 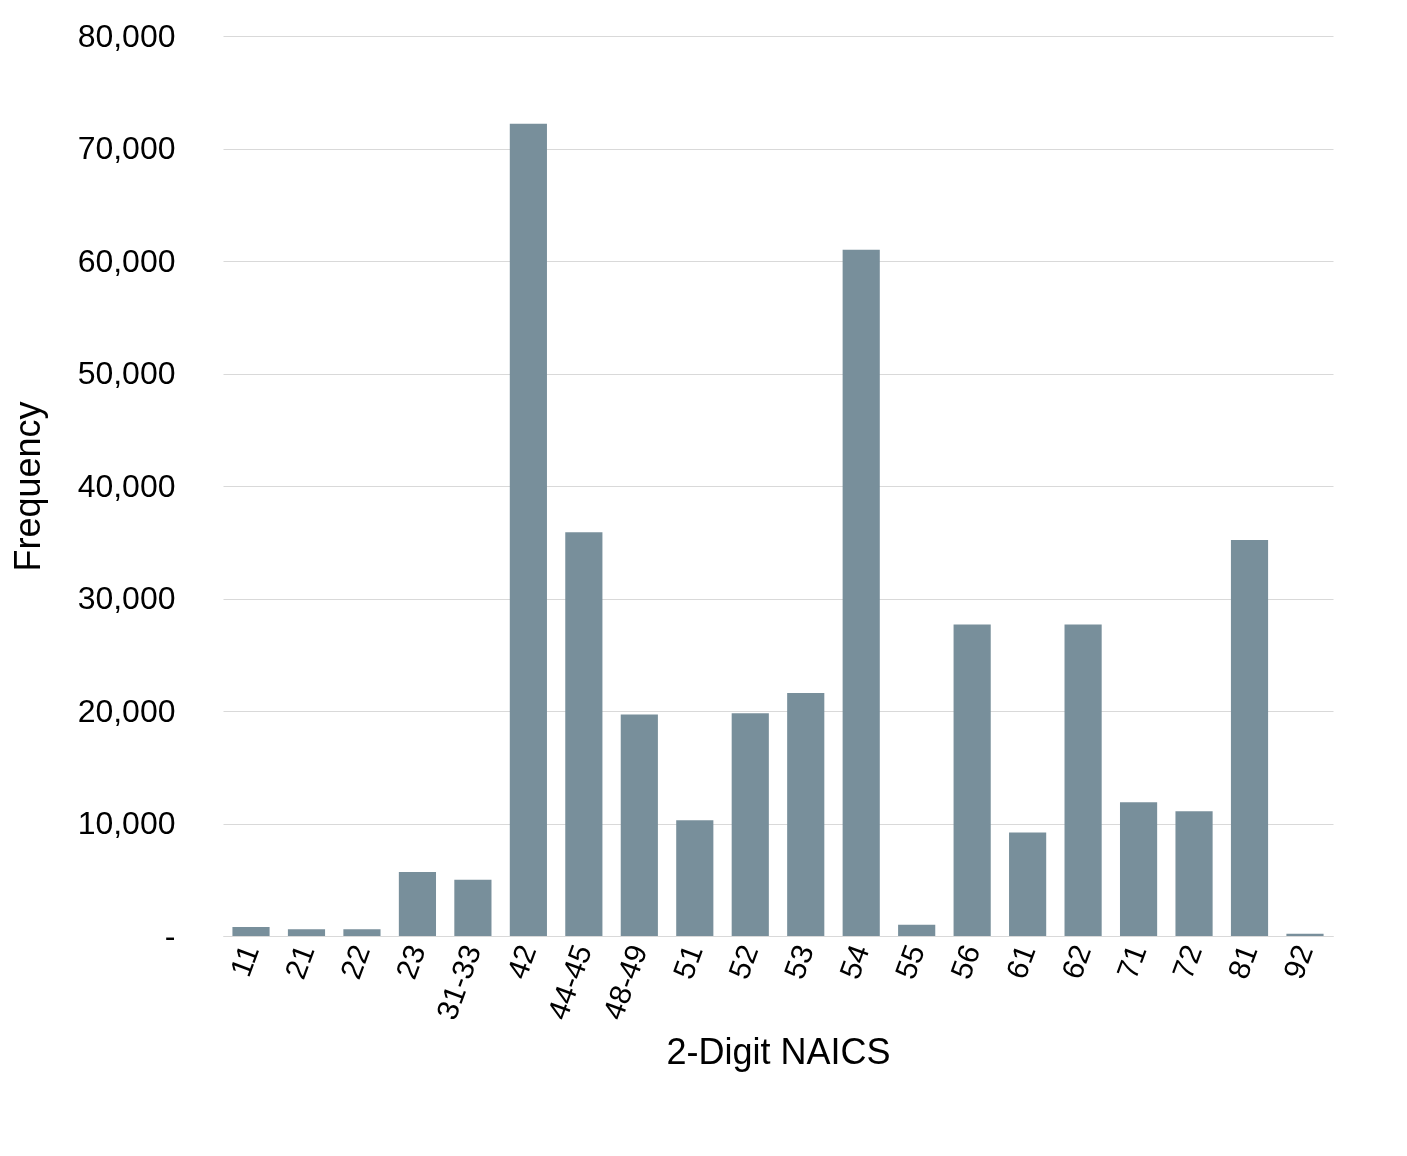 I want to click on x-tick-label: 21, so click(x=299, y=961).